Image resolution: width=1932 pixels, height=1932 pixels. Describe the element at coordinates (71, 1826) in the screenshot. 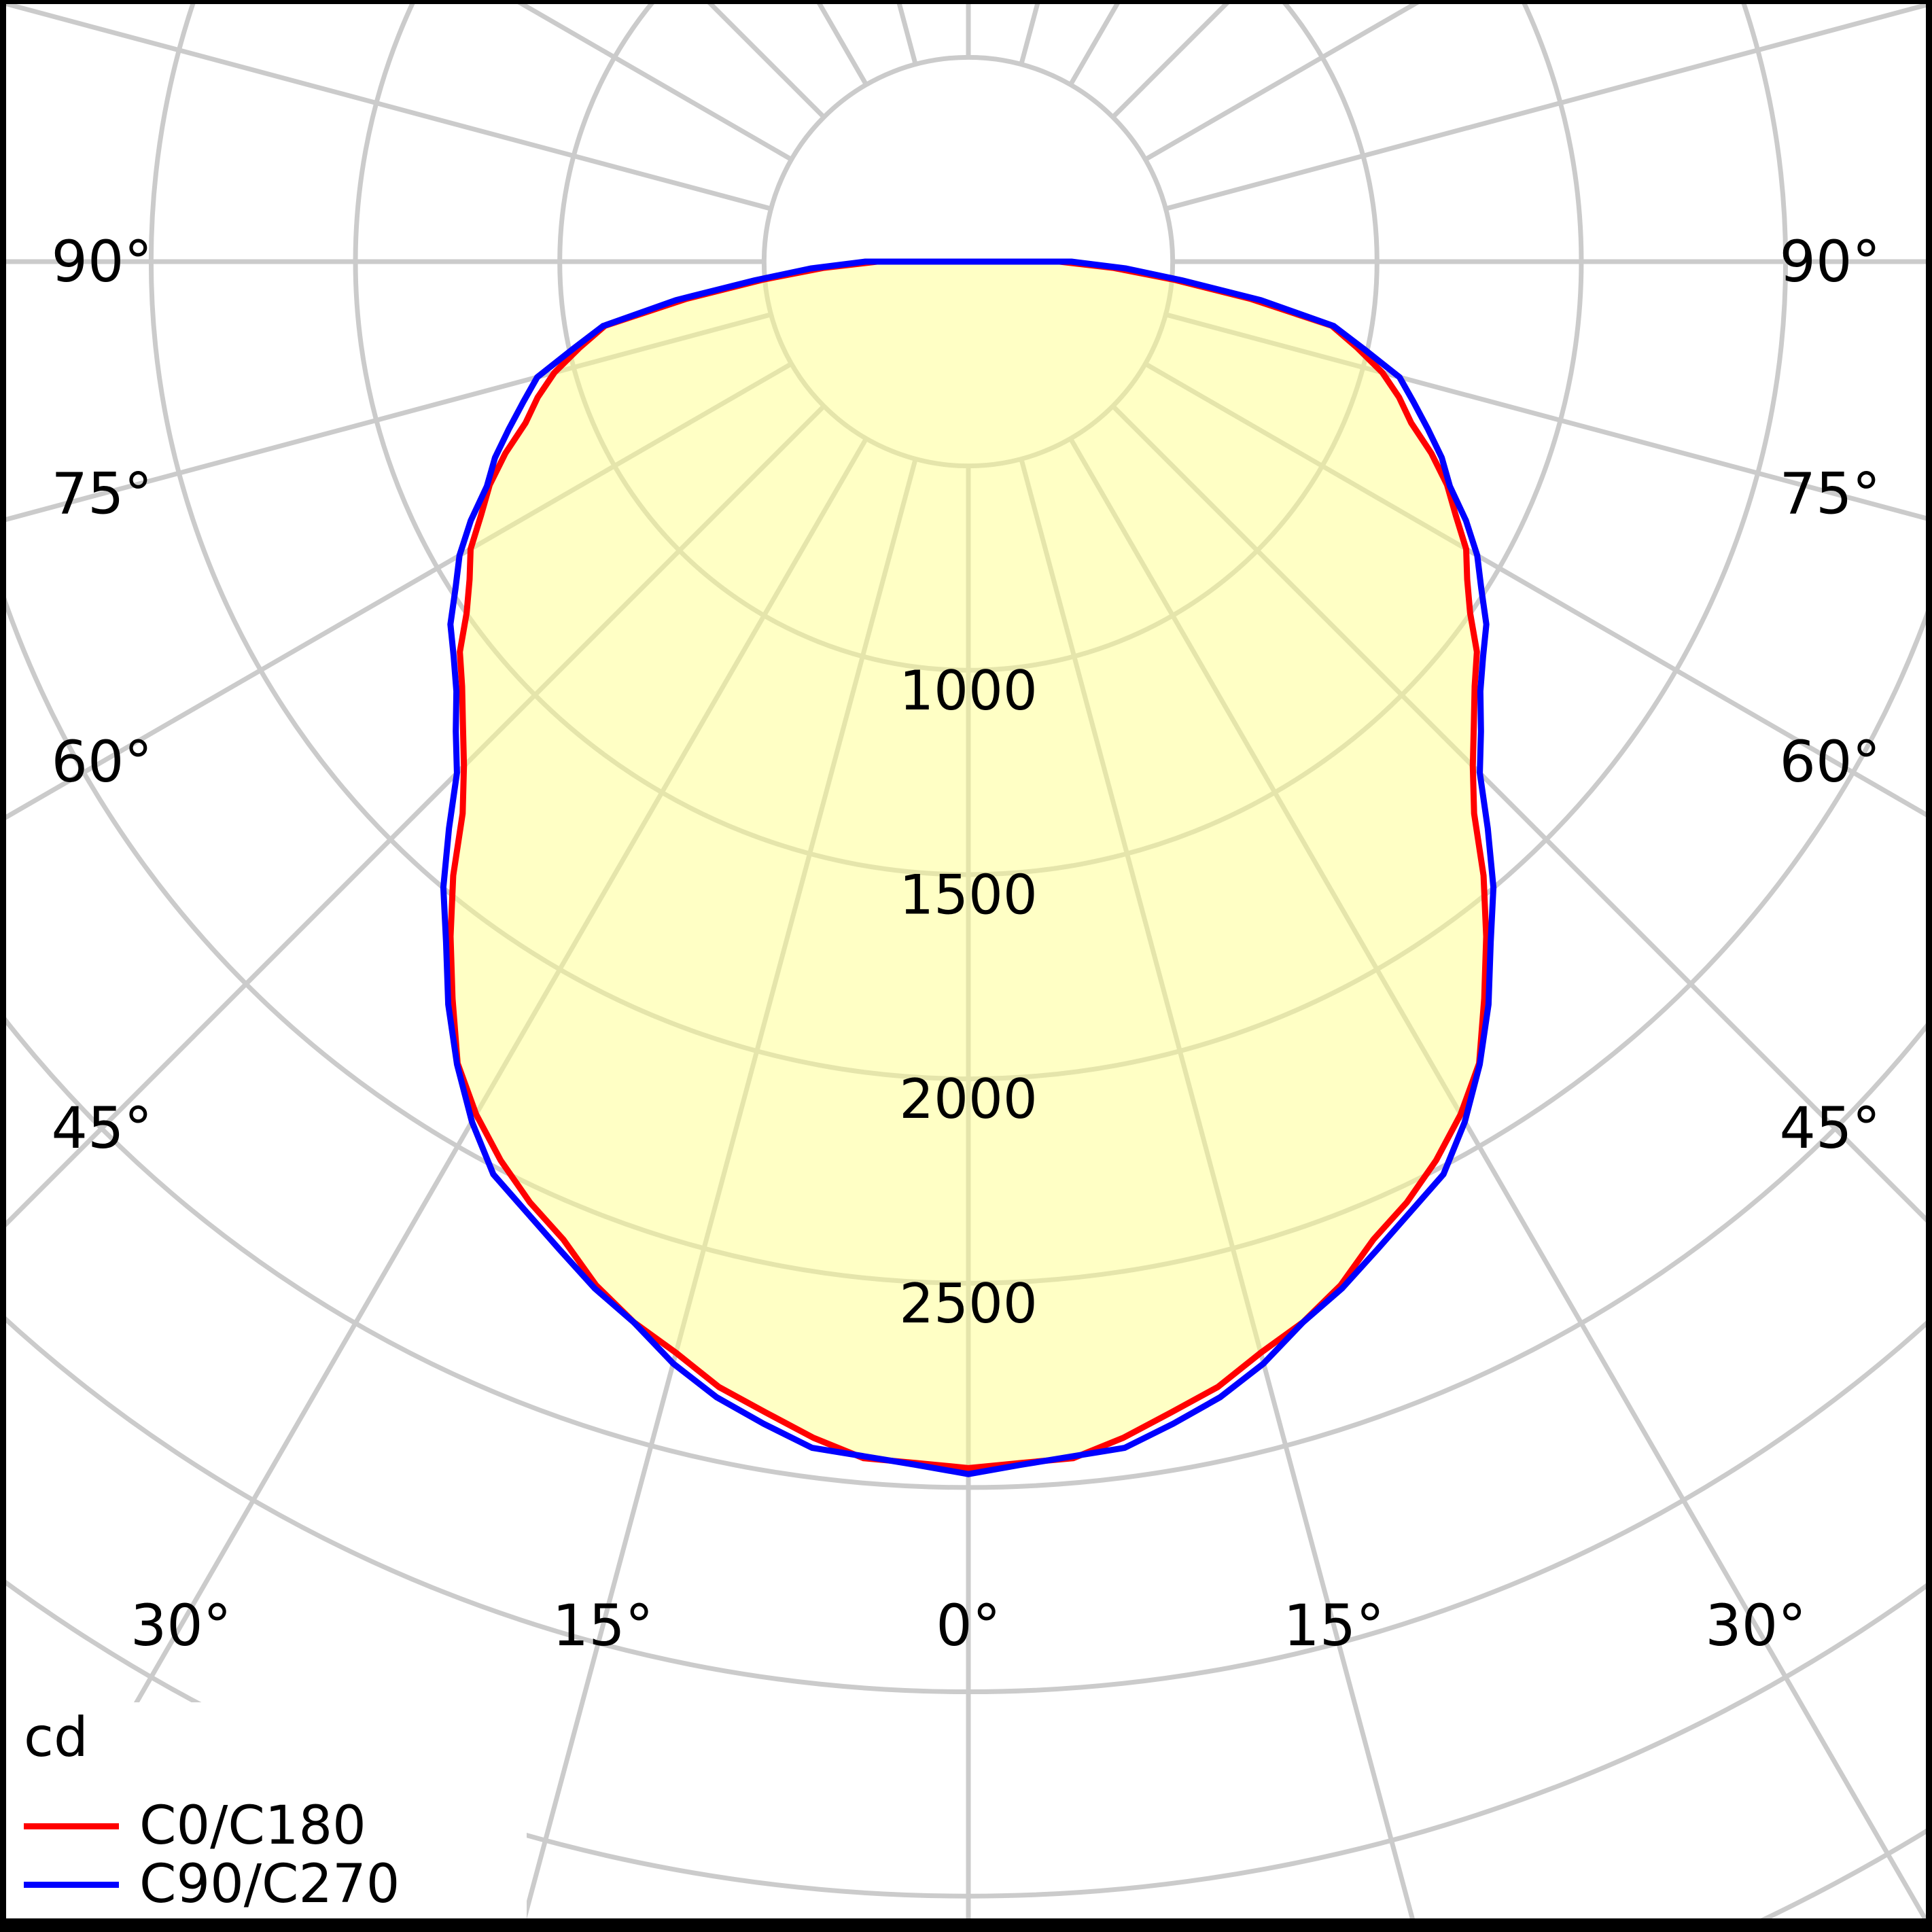

I see `legend-swatch-c0-line` at that location.